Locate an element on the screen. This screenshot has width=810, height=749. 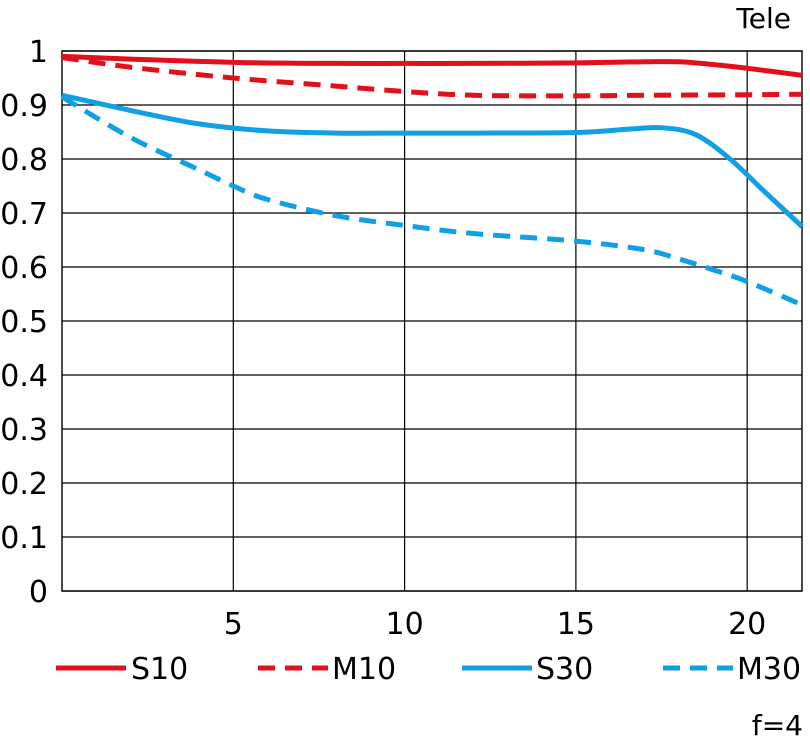
x-tick-label: 20 is located at coordinates (747, 624).